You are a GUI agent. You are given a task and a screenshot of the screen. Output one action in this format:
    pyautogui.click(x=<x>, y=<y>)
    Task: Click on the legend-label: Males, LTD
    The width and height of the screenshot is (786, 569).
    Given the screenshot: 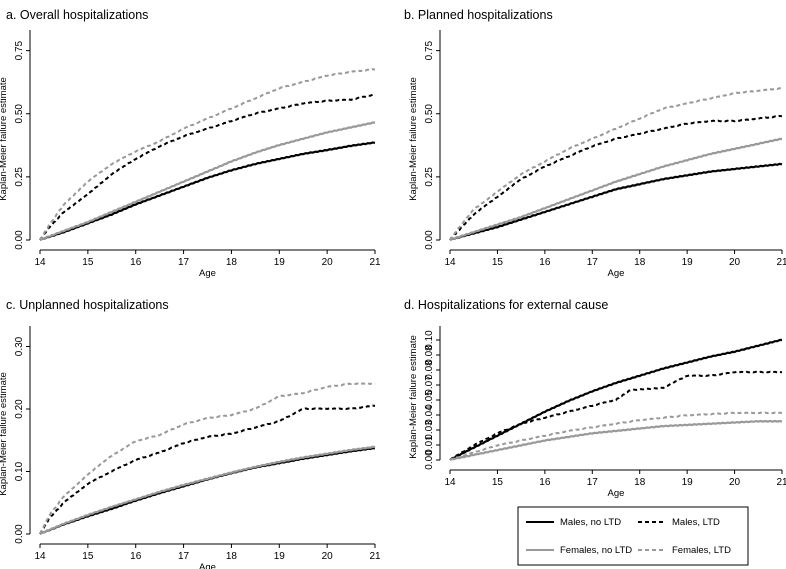 What is the action you would take?
    pyautogui.click(x=696, y=522)
    